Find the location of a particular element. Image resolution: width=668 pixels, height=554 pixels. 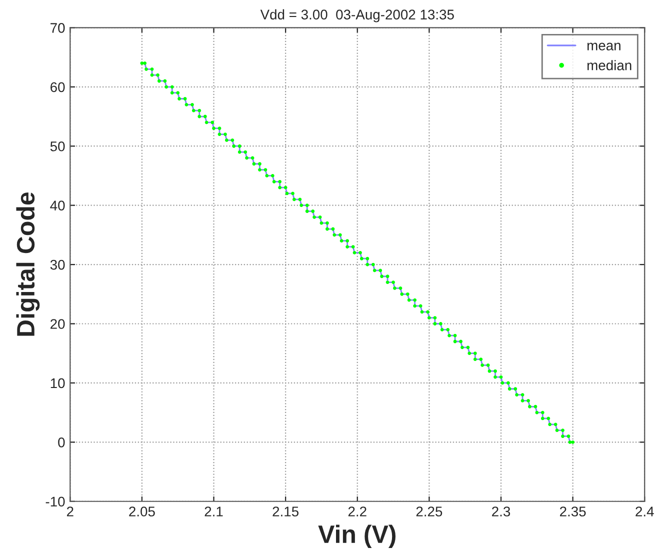

y-axis-title: Digital Code is located at coordinates (28, 264).